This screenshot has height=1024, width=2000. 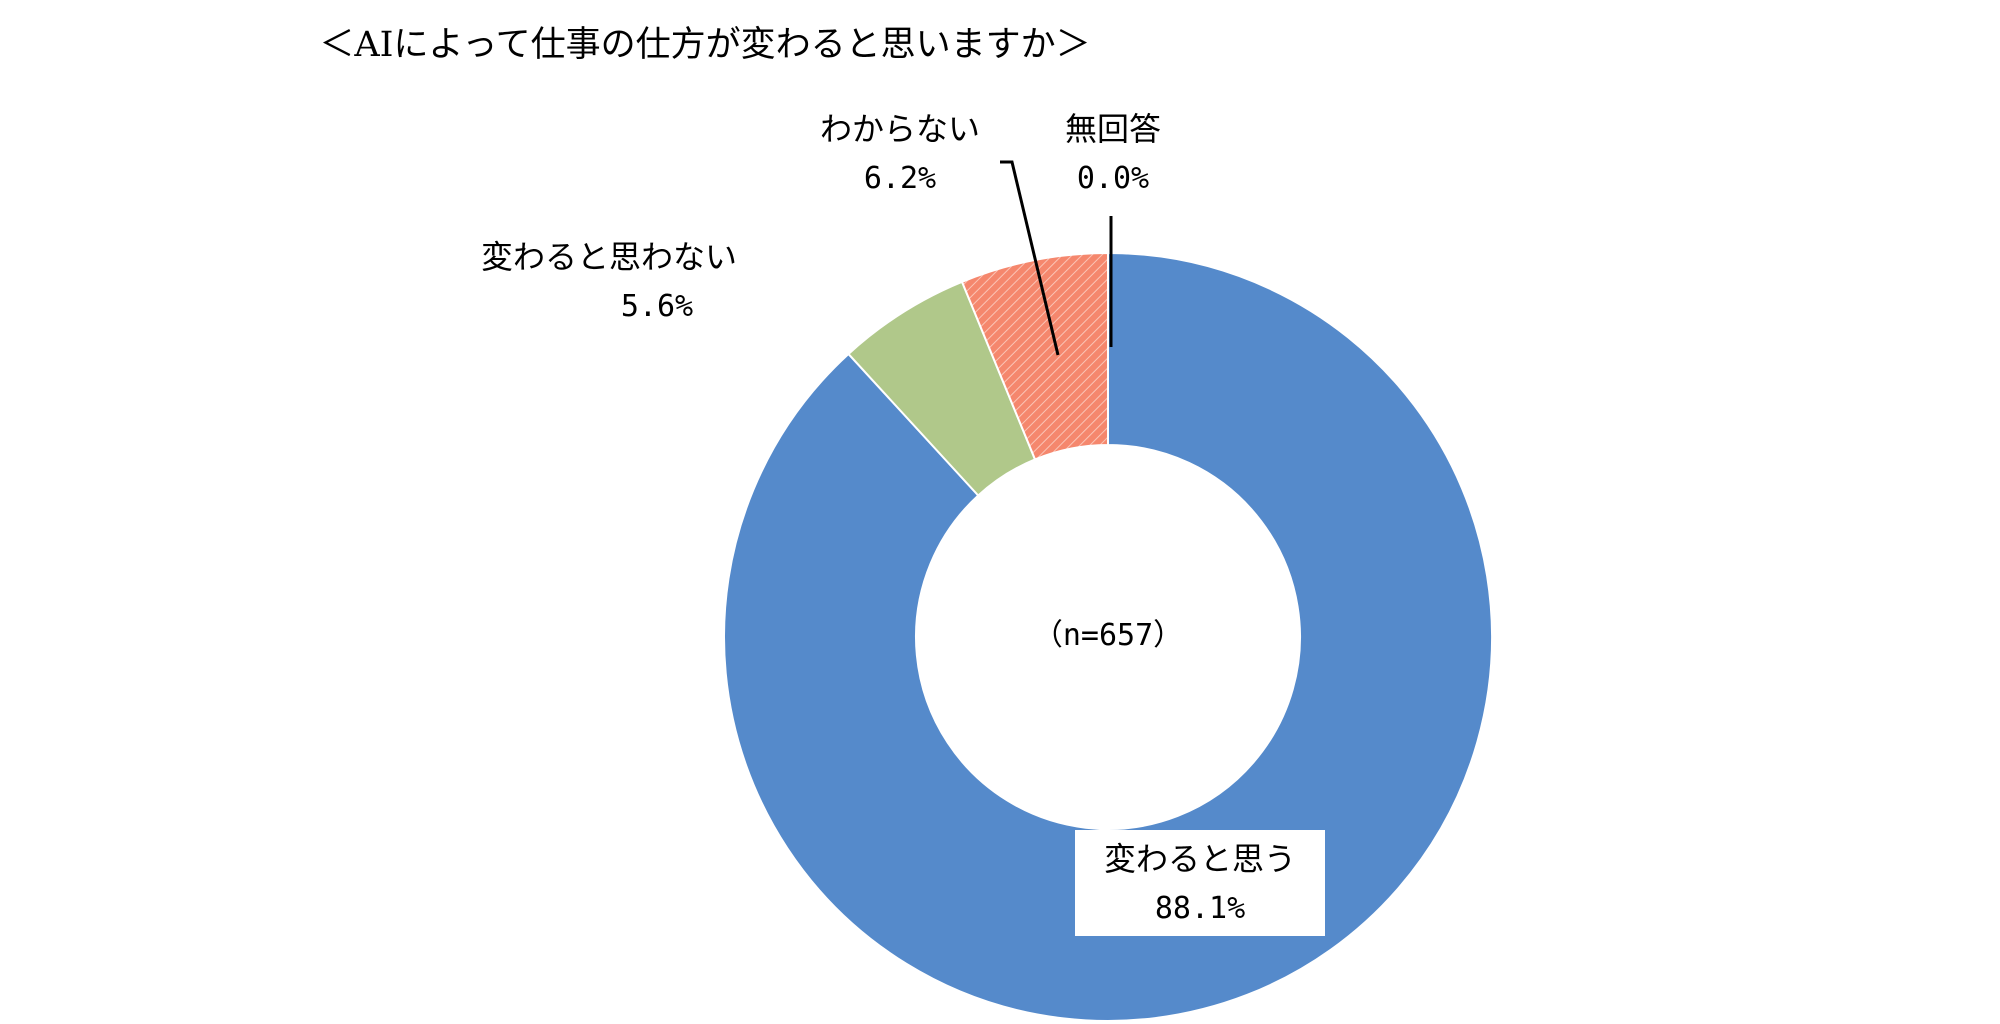 I want to click on value-label-will-not-change: 5.6%, so click(x=657, y=306).